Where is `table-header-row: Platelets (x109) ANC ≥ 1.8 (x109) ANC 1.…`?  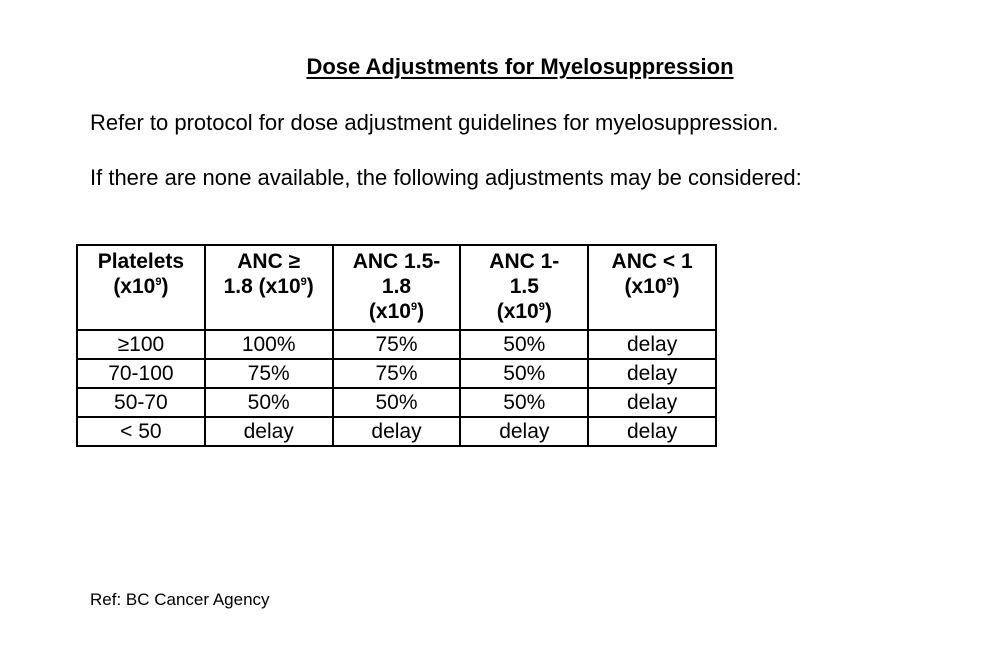
table-header-row: Platelets (x109) ANC ≥ 1.8 (x109) ANC 1.… is located at coordinates (396, 287).